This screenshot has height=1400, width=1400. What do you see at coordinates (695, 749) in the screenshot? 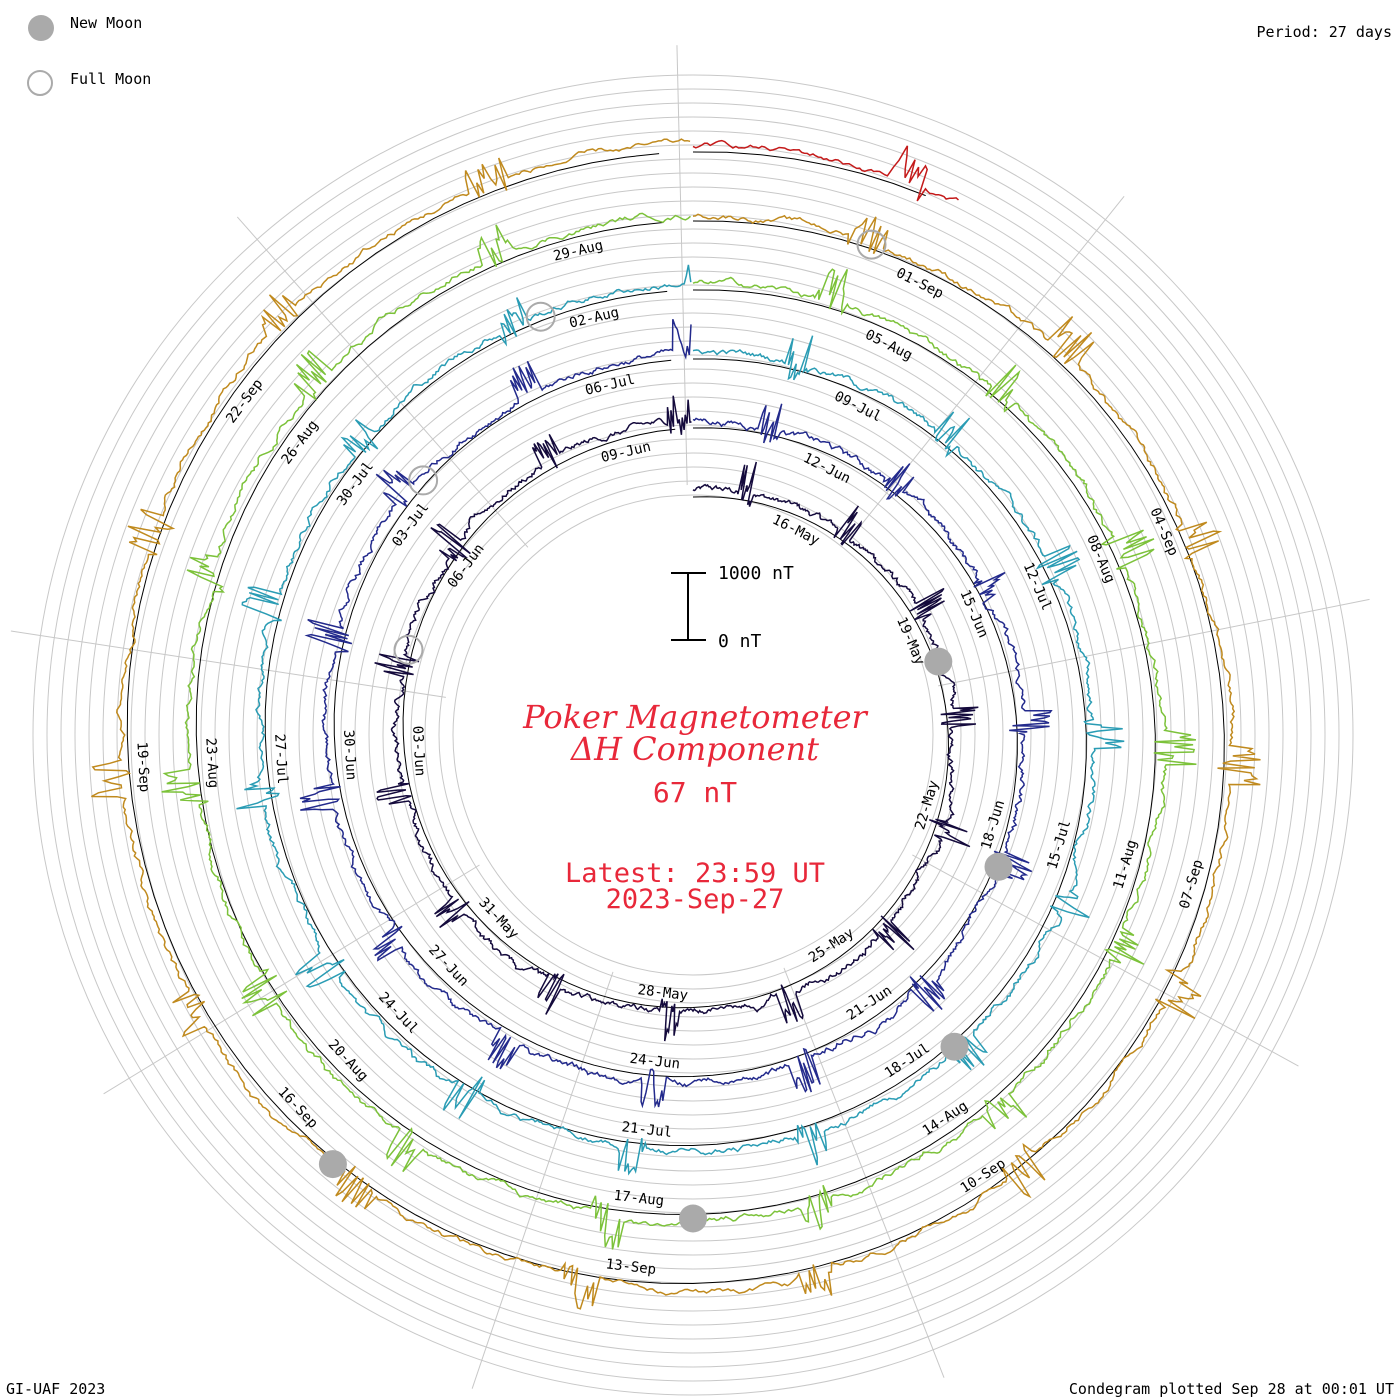
I see `chart-subtitle: ΔH Component` at bounding box center [695, 749].